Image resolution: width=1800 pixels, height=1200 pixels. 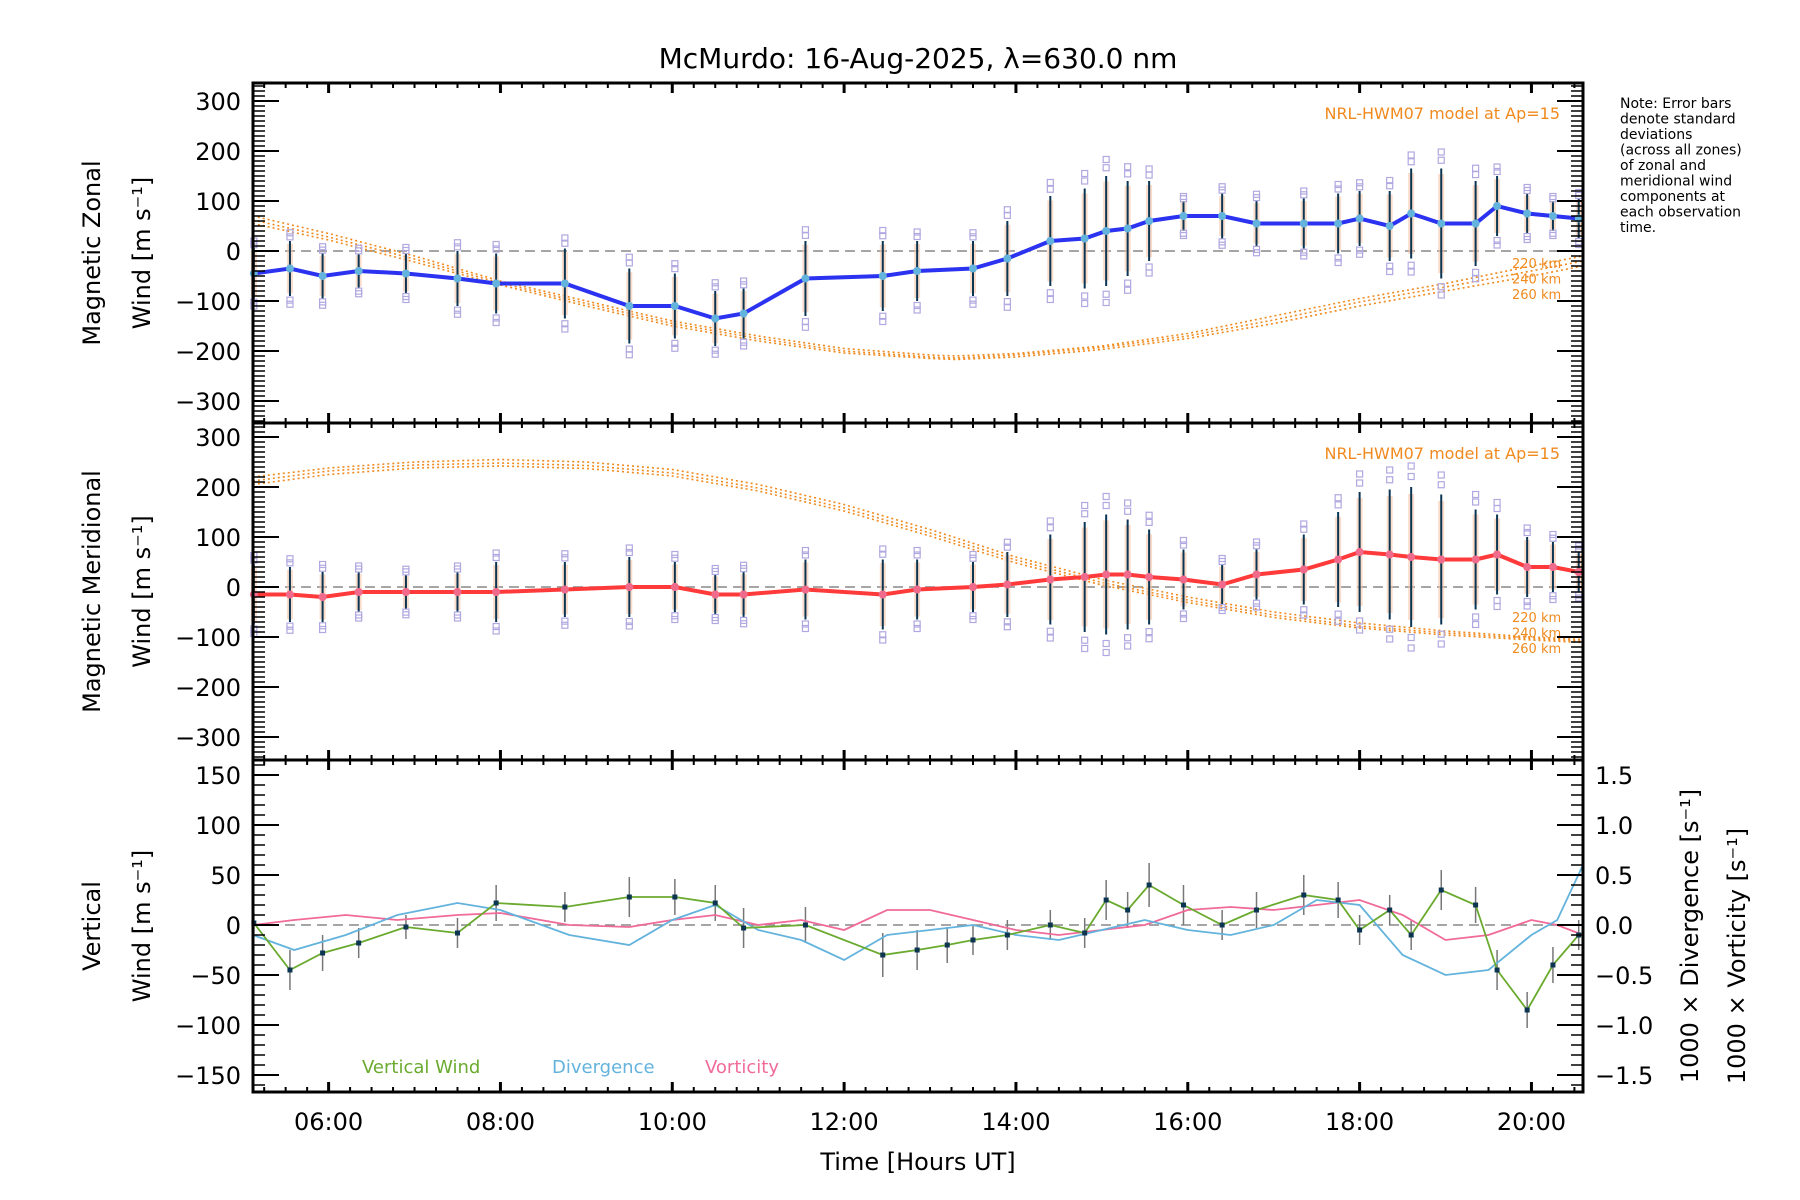 What do you see at coordinates (1638, 228) in the screenshot?
I see `note-line: time.` at bounding box center [1638, 228].